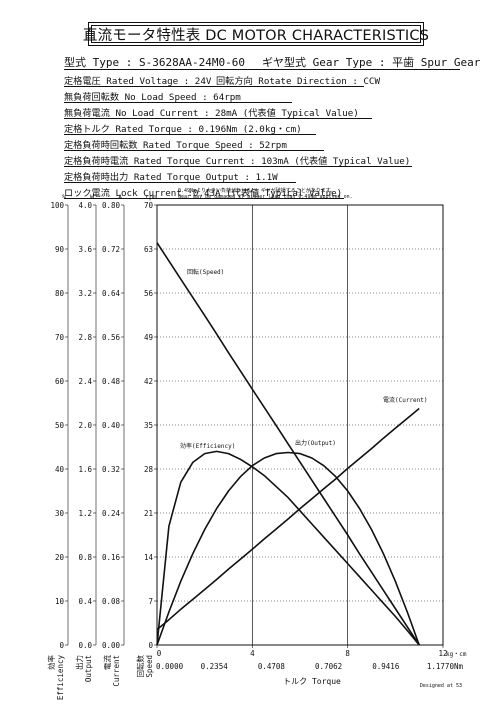 The height and width of the screenshot is (707, 500). What do you see at coordinates (85, 557) in the screenshot?
I see `axis-tick-label: 0.8` at bounding box center [85, 557].